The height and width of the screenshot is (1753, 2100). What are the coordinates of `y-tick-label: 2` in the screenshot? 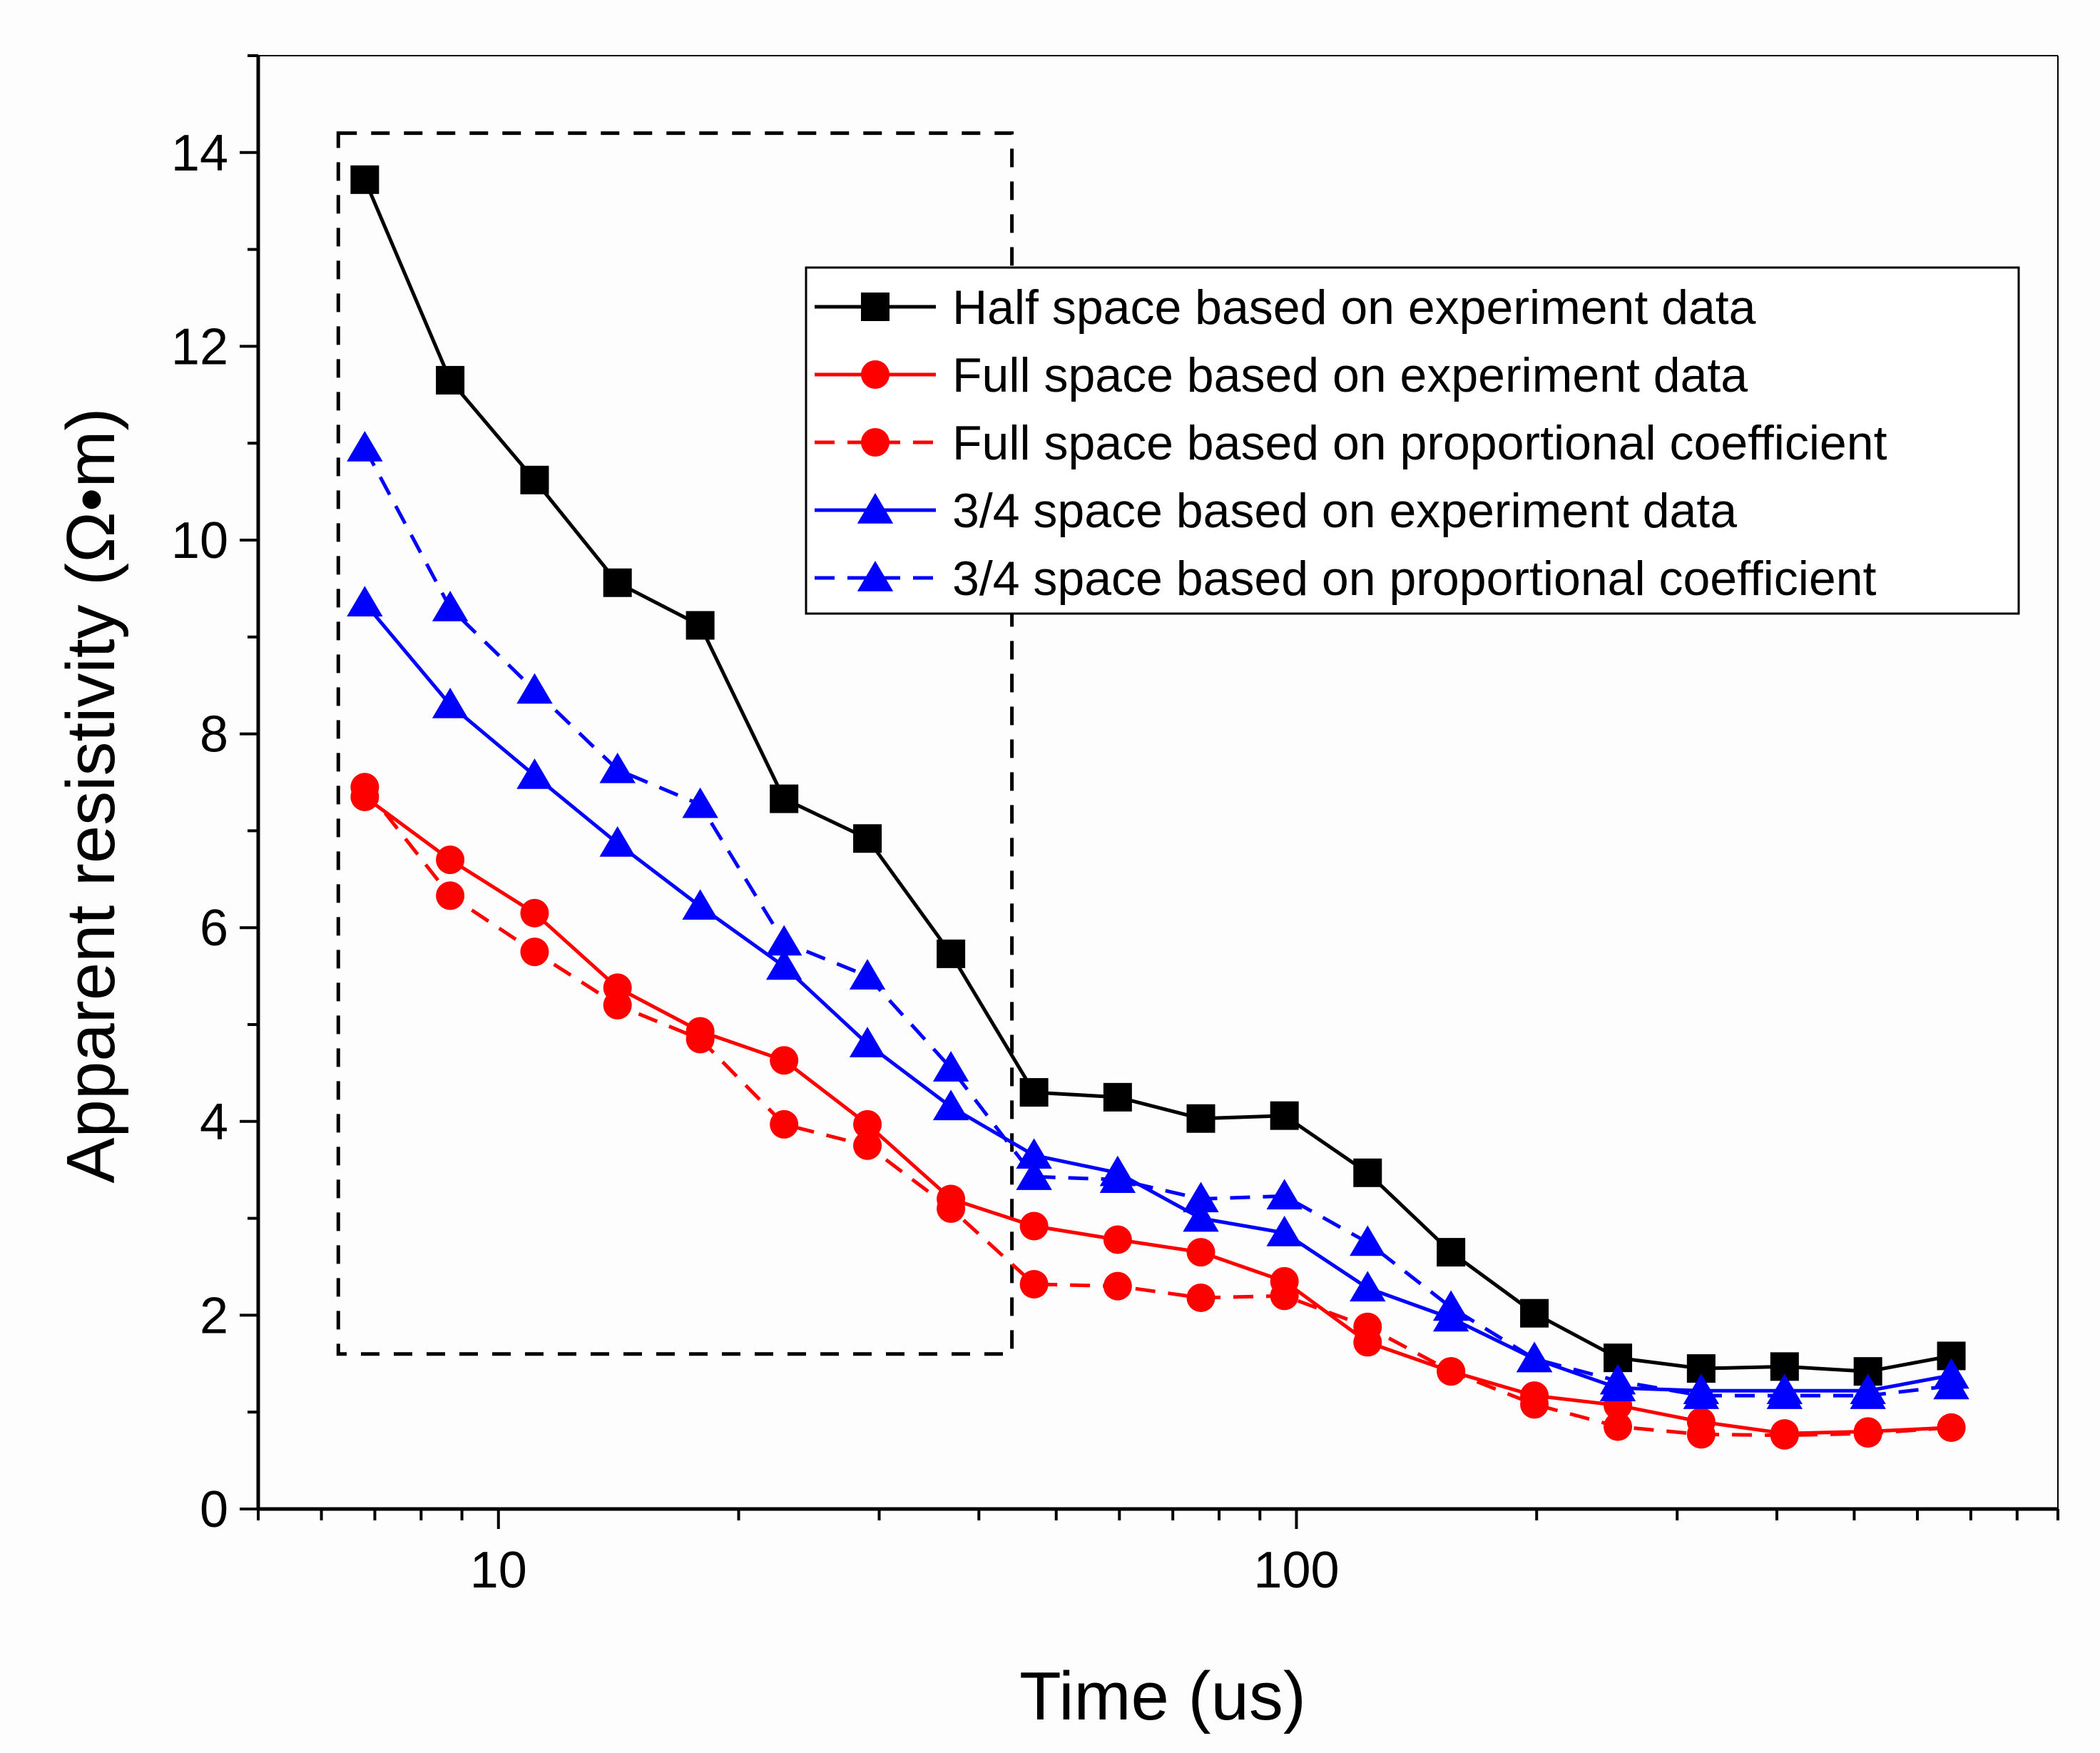 It's located at (214, 1315).